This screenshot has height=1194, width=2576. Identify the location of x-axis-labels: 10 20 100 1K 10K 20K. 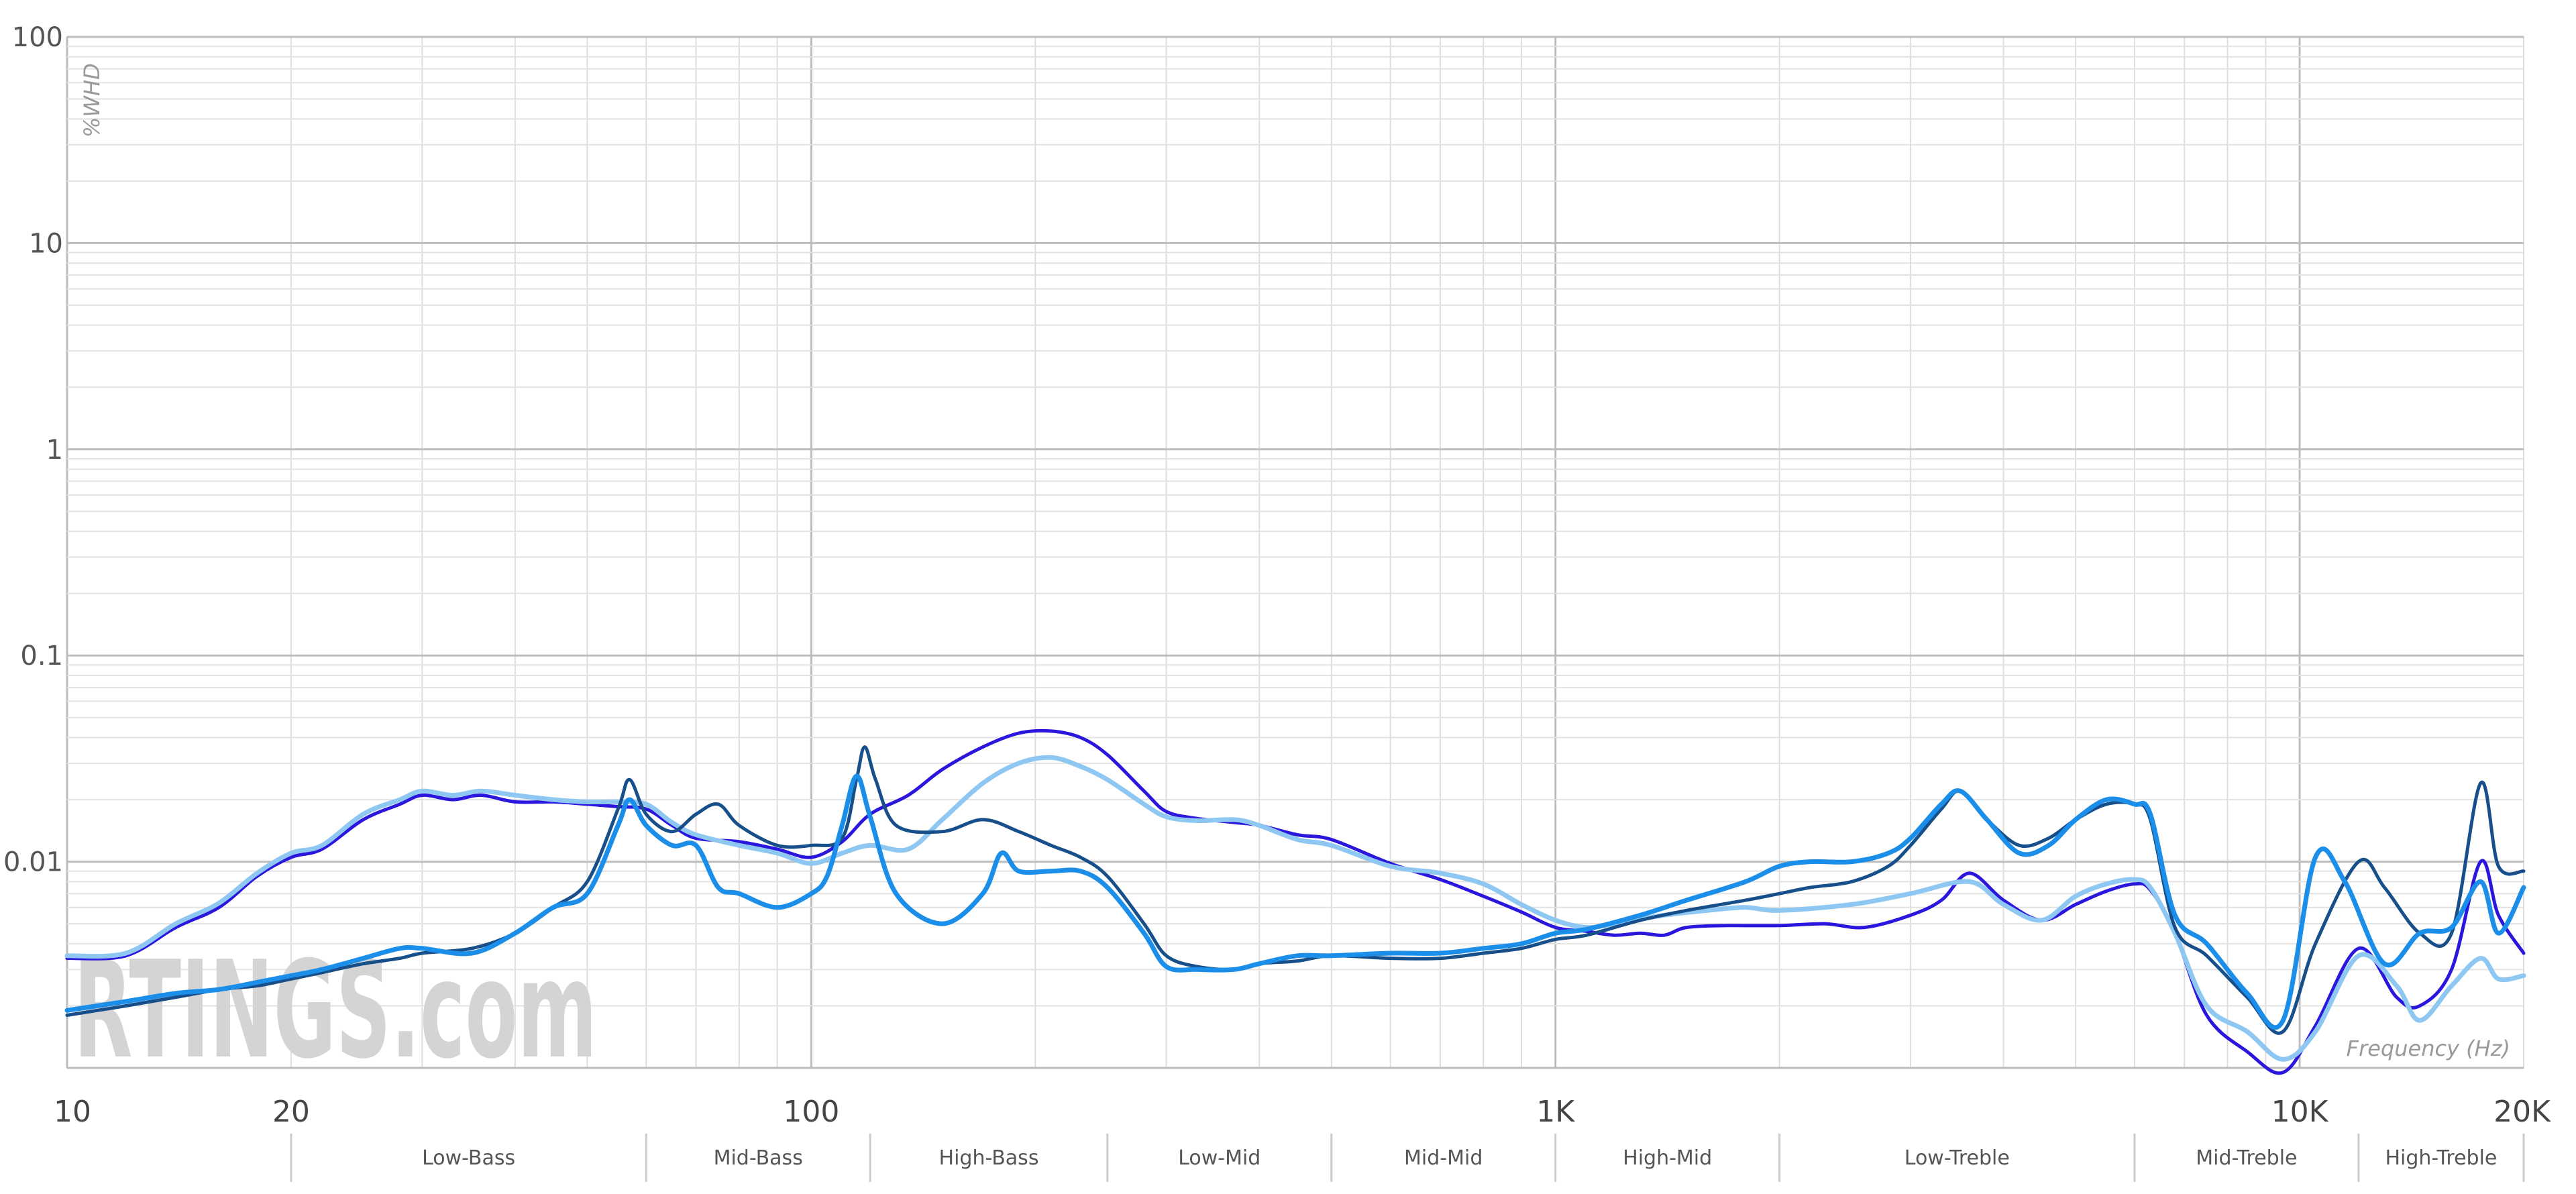
(1302, 1112).